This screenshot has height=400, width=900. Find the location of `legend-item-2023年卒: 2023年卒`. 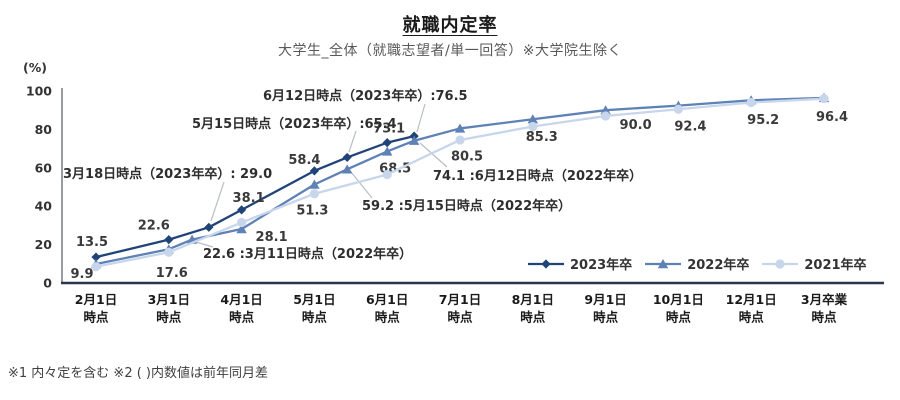

legend-item-2023年卒: 2023年卒 is located at coordinates (579, 263).